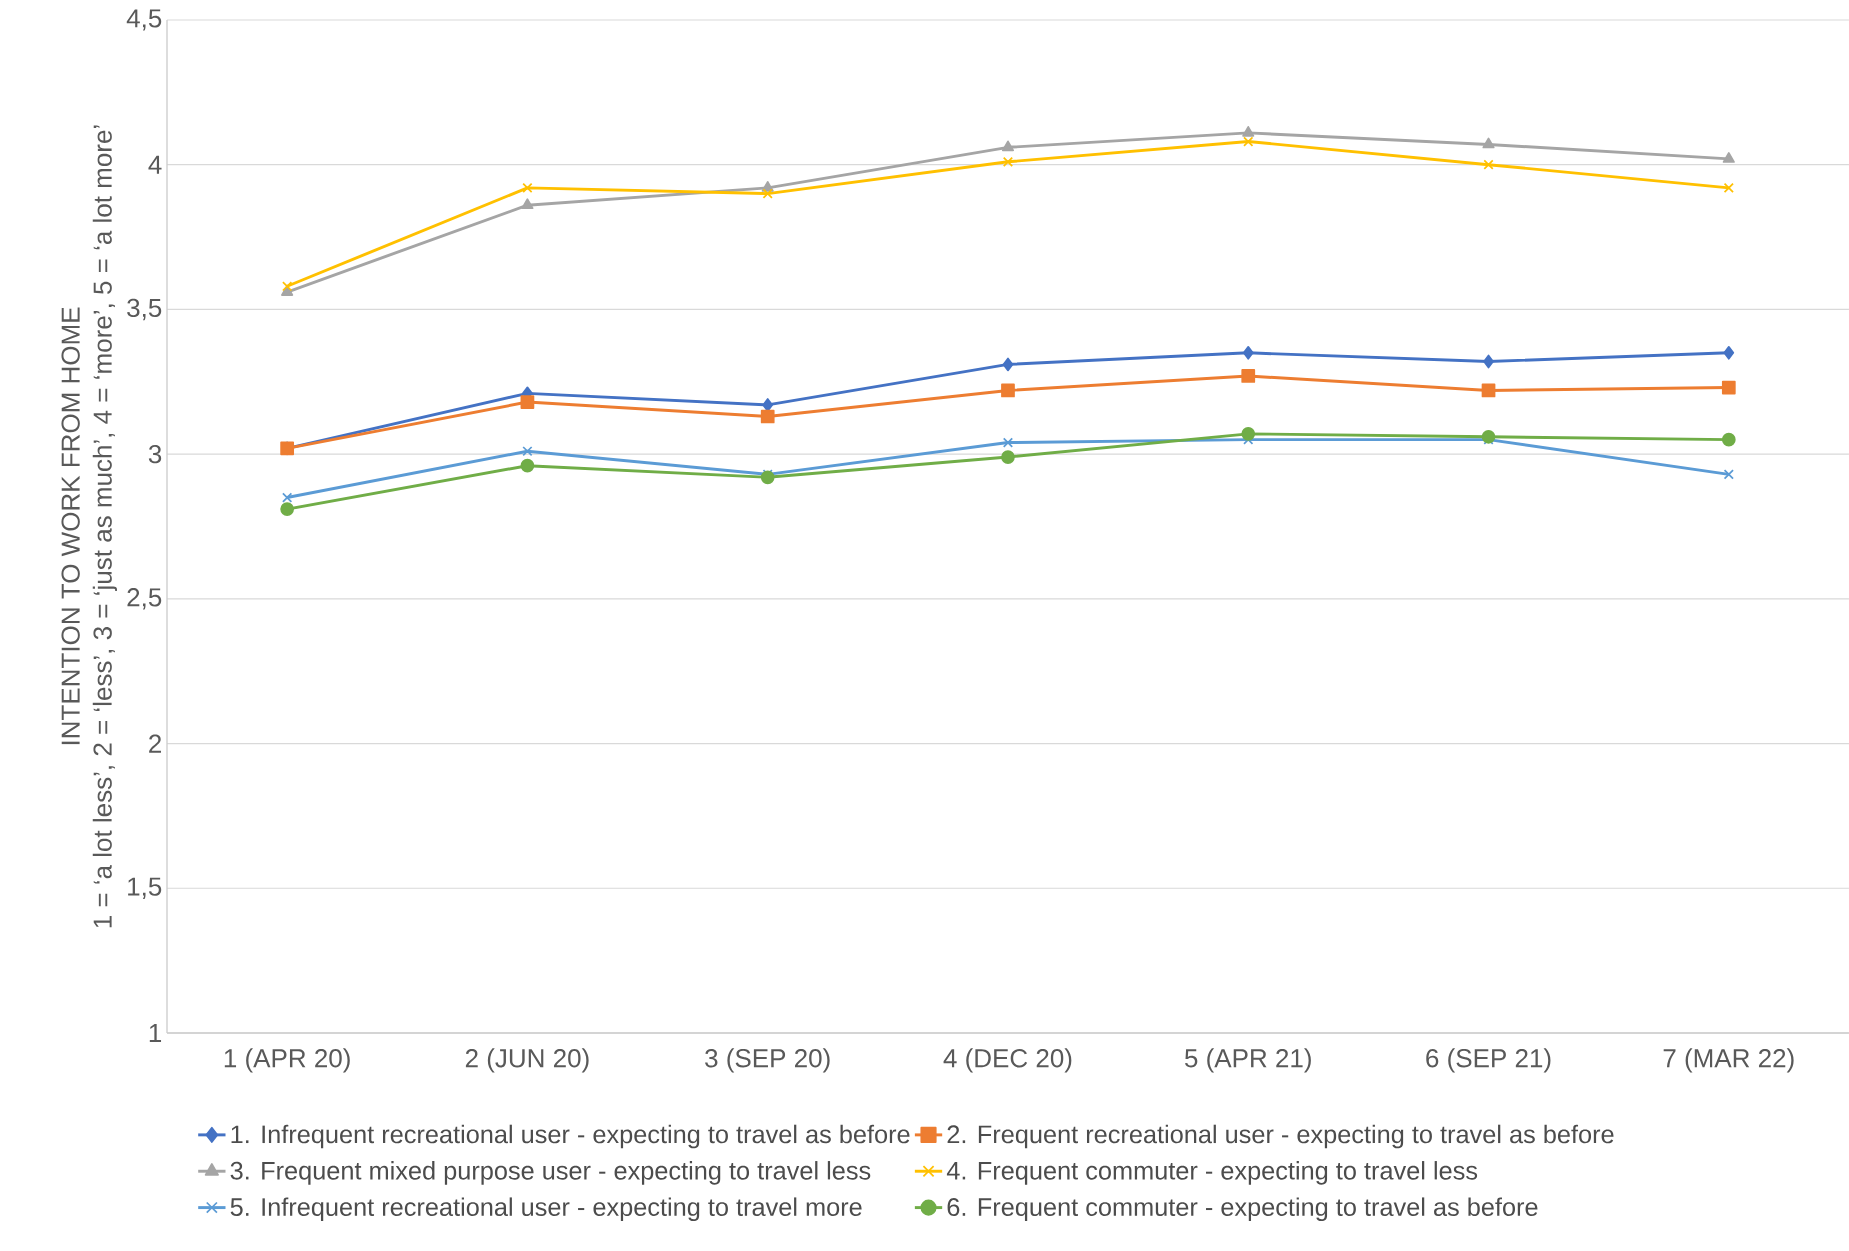 The image size is (1849, 1251). Describe the element at coordinates (1242, 1209) in the screenshot. I see `legend-label: 6. Frequent commuter - expecting to travel as before` at that location.